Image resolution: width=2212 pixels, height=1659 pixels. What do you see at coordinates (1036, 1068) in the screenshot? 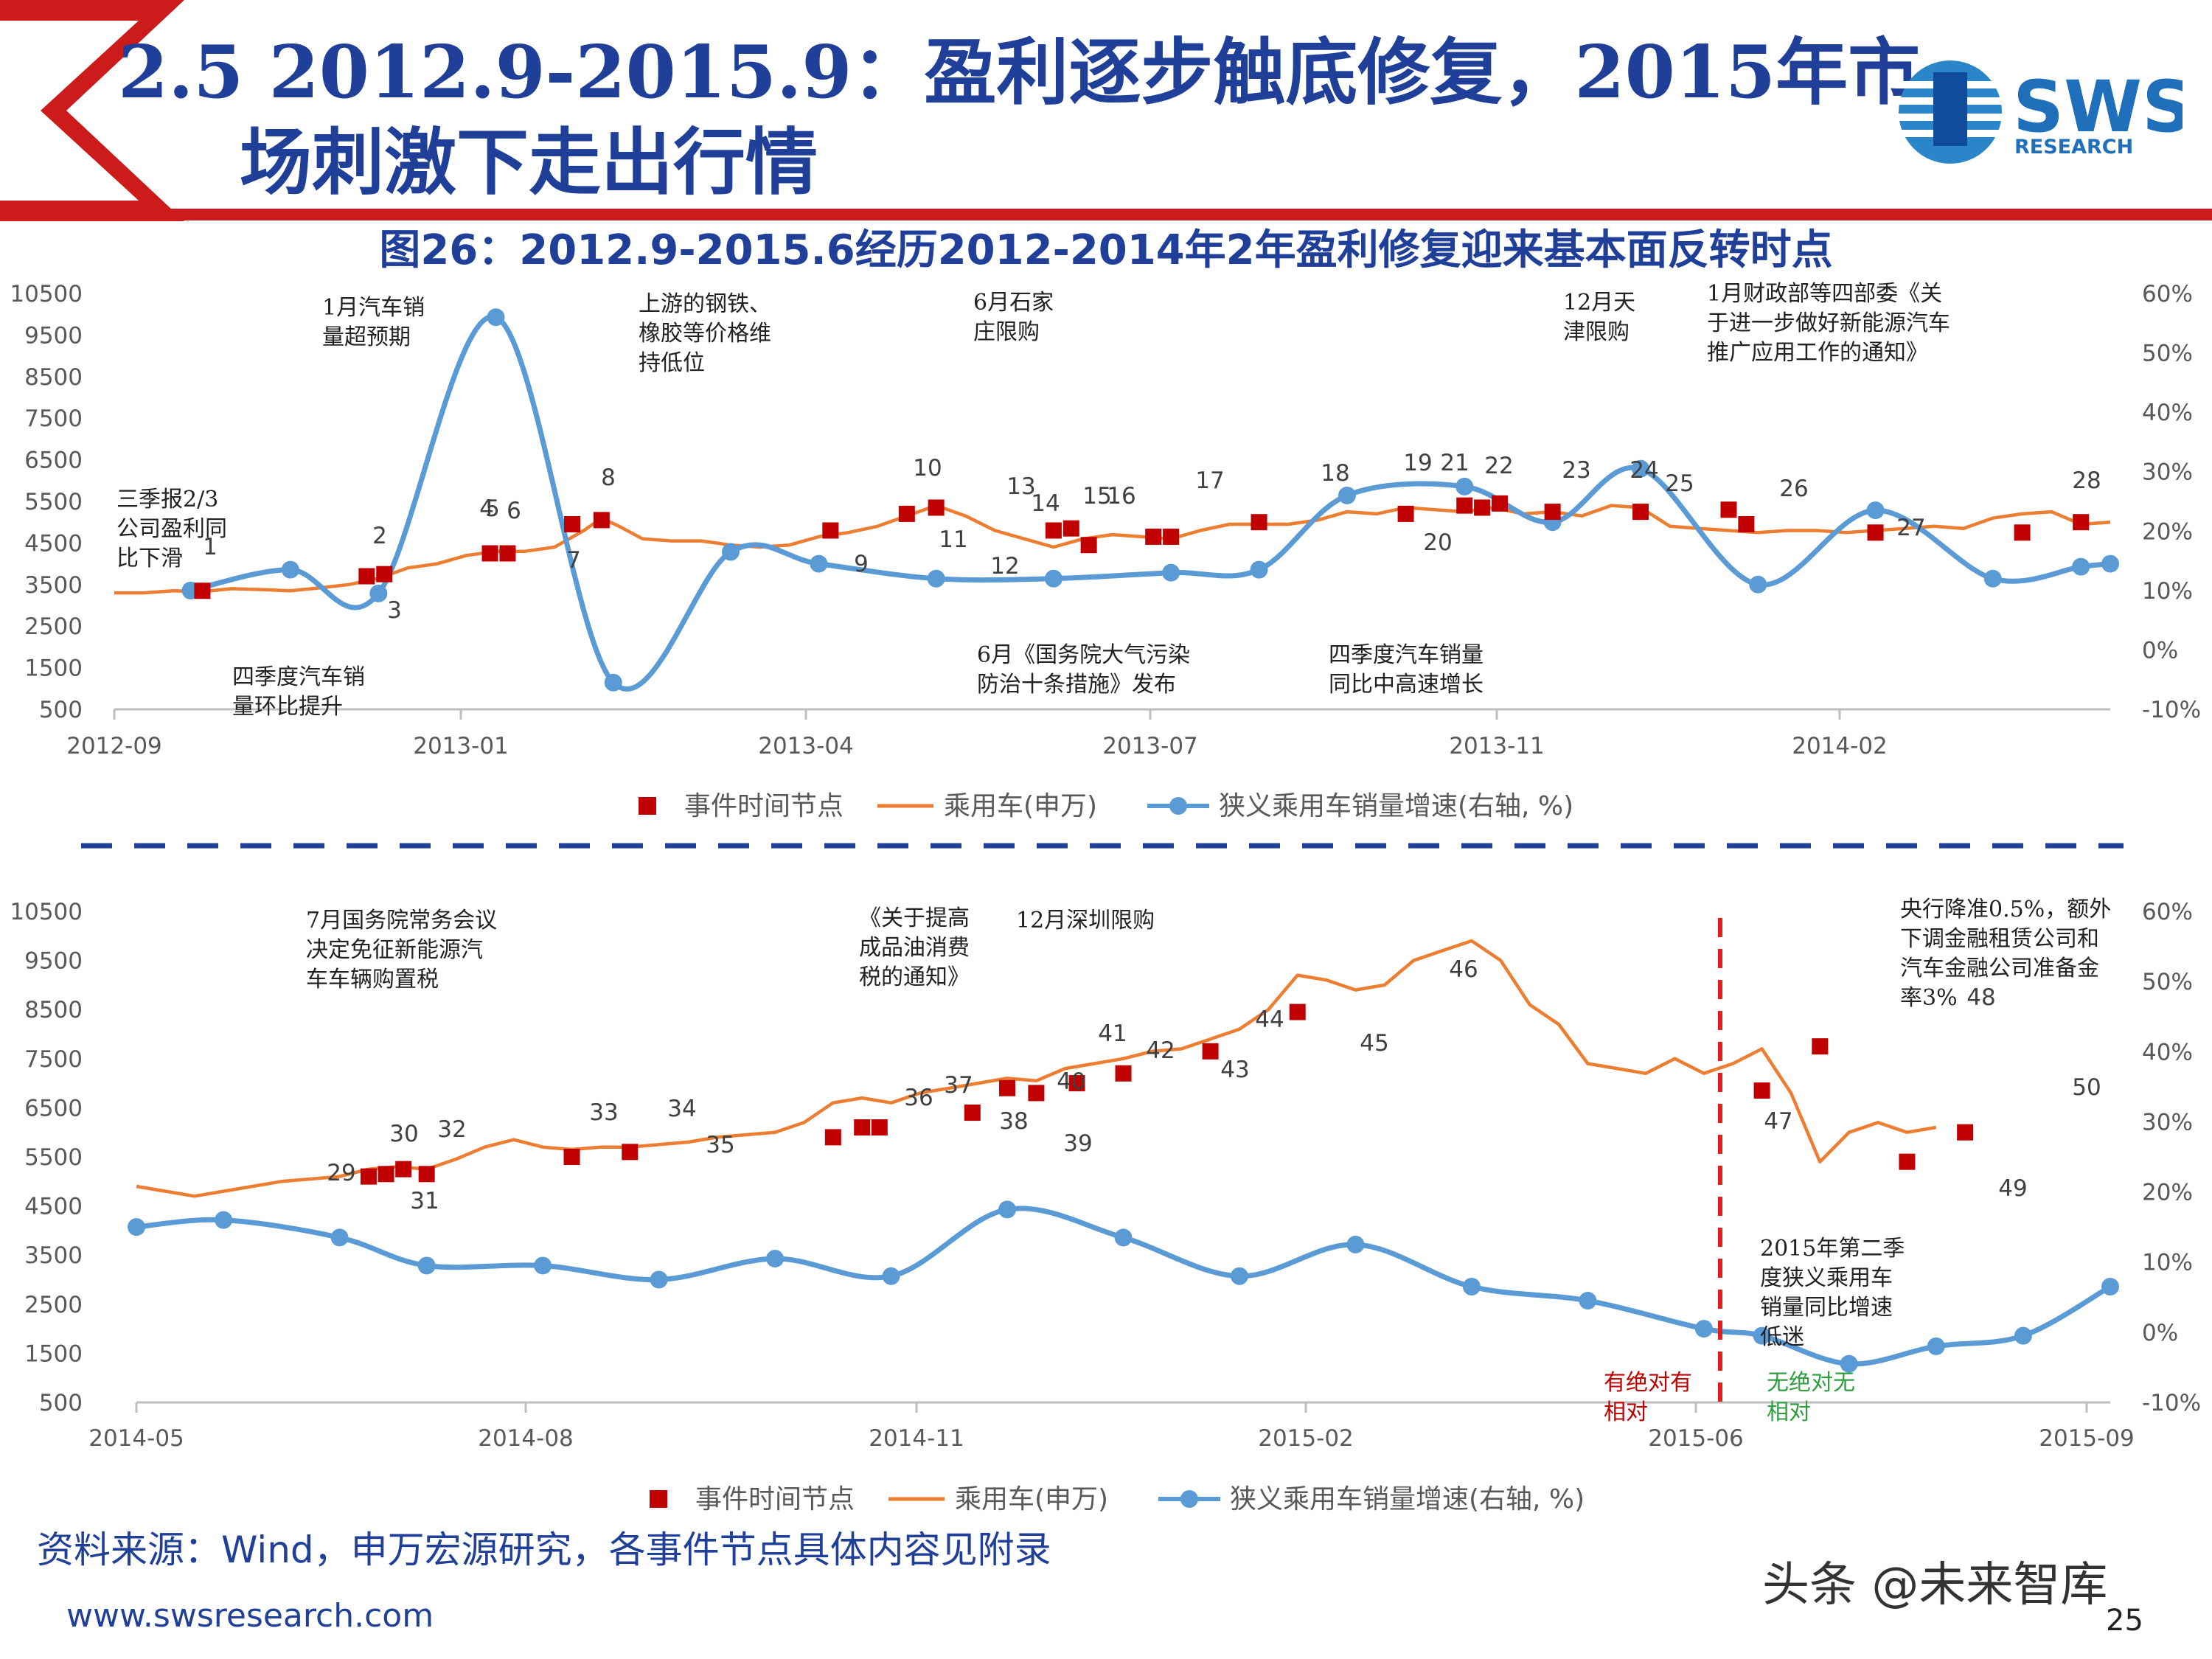
I see `series-line-passenger-car-index` at bounding box center [1036, 1068].